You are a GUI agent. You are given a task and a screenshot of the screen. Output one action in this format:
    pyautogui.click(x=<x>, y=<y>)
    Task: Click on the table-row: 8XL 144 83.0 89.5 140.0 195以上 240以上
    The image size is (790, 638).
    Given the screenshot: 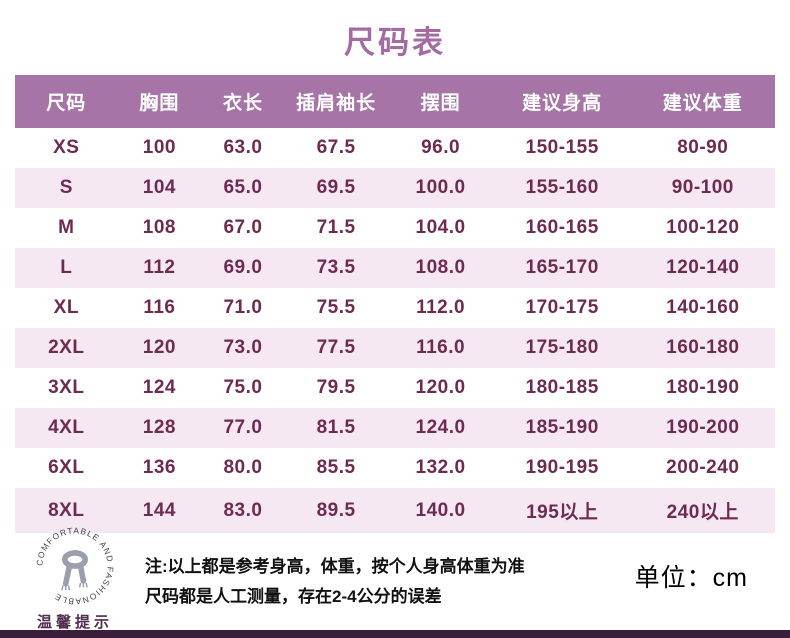 What is the action you would take?
    pyautogui.click(x=395, y=510)
    